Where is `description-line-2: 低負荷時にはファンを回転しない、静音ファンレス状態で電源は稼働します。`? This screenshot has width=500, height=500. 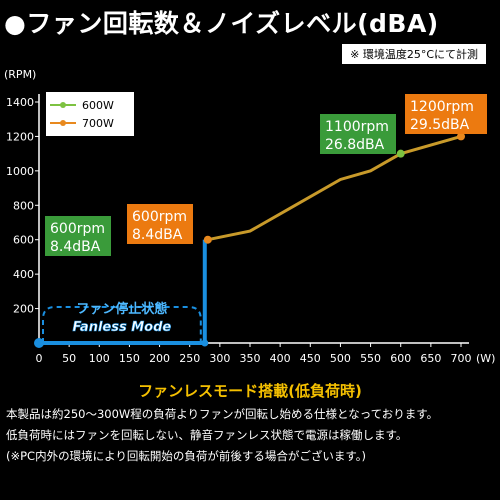 description-line-2: 低負荷時にはファンを回転しない、静音ファンレス状態で電源は稼働します。 is located at coordinates (207, 435).